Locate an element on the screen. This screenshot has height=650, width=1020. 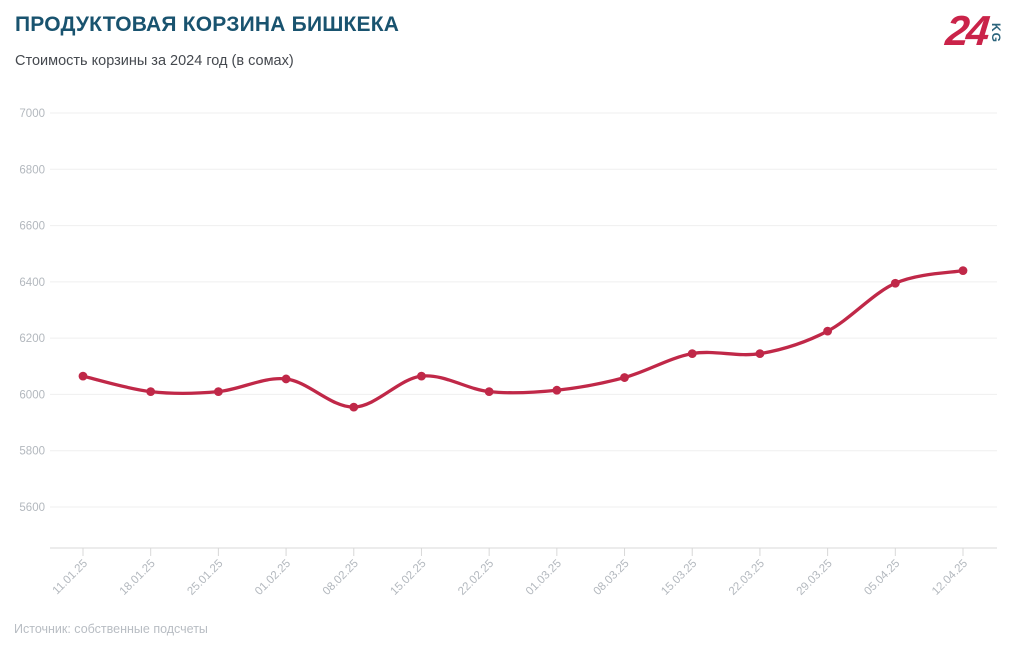
logo-24-text: 24 is located at coordinates (966, 30).